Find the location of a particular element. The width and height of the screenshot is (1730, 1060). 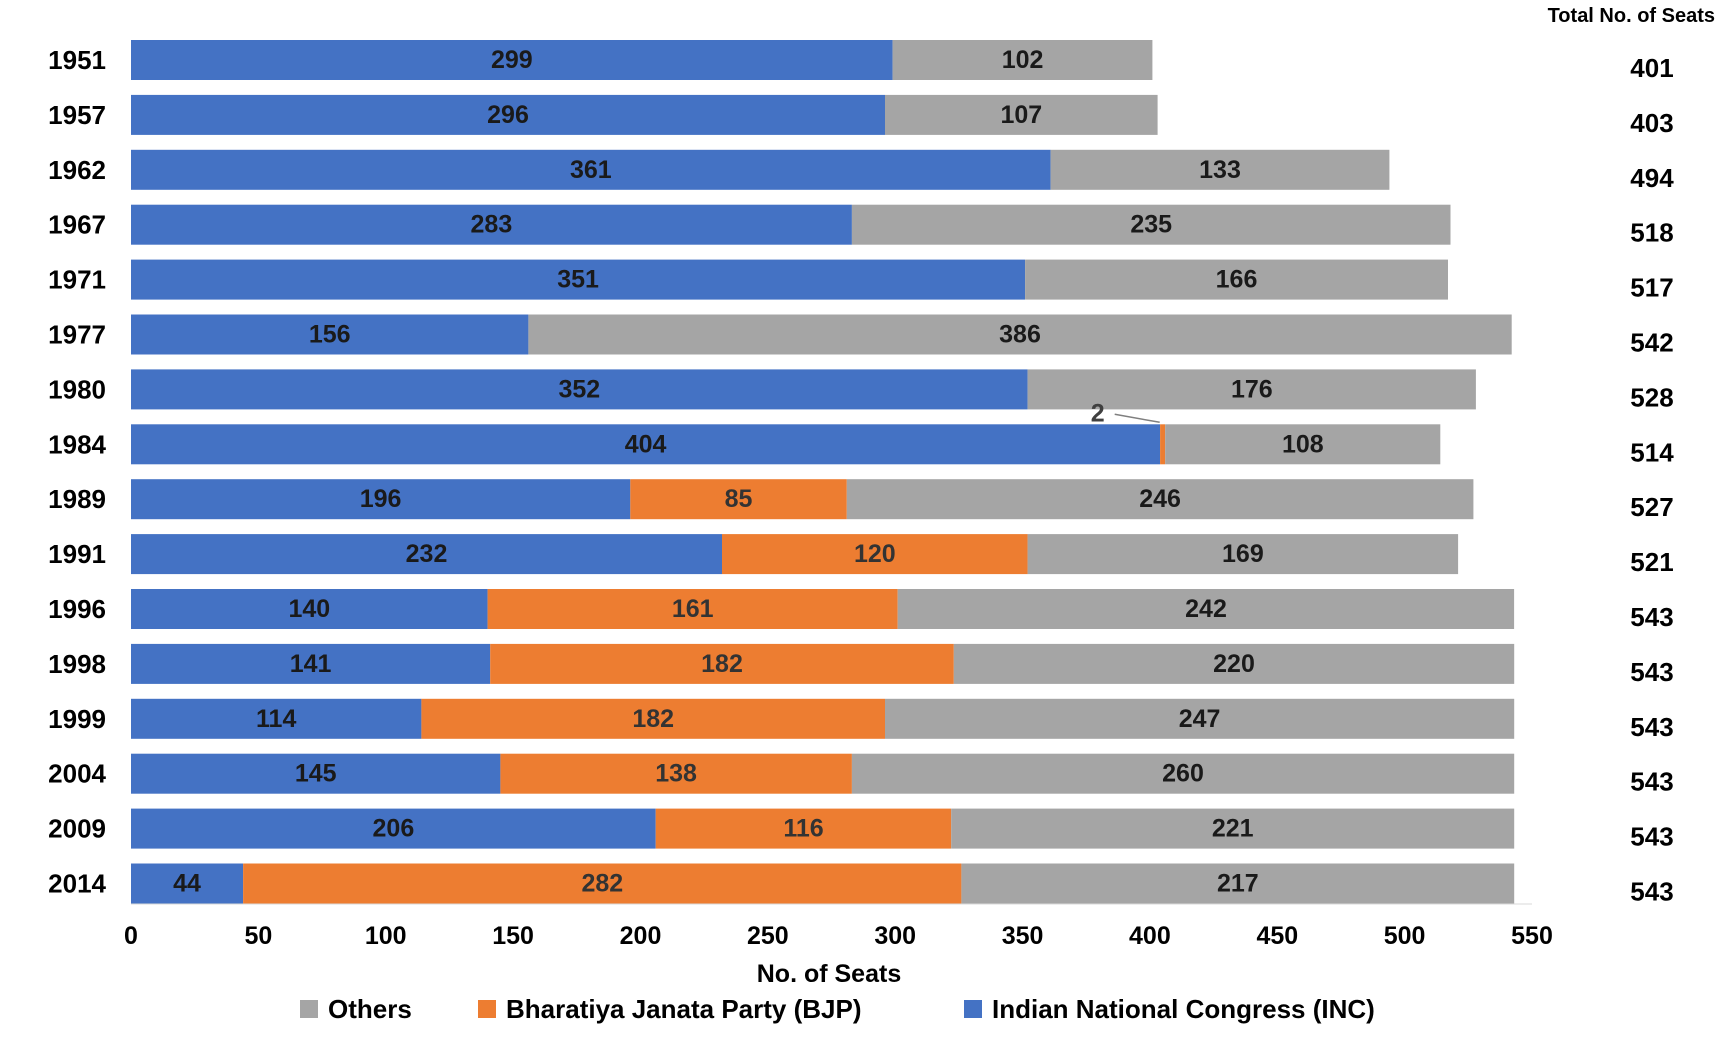

x-ticks-layer: 0 50 100 150 200 250 300 350 400 450 500 550 is located at coordinates (838, 936).